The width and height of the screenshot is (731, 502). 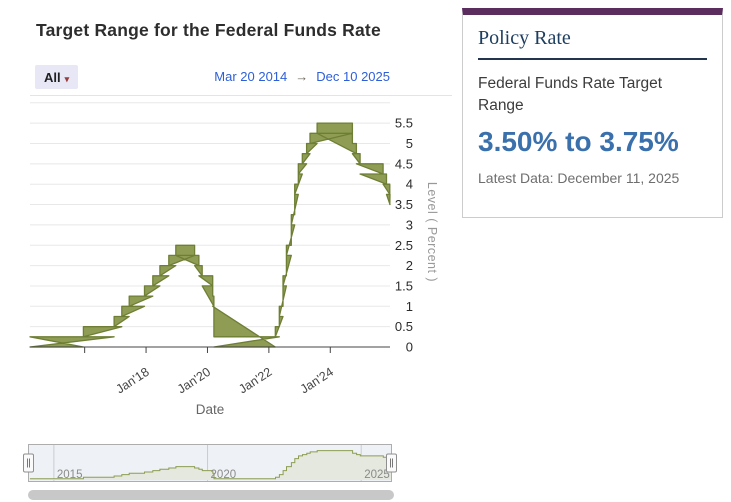 I want to click on policy-latest-data: Latest Data: December 11, 2025, so click(x=579, y=177).